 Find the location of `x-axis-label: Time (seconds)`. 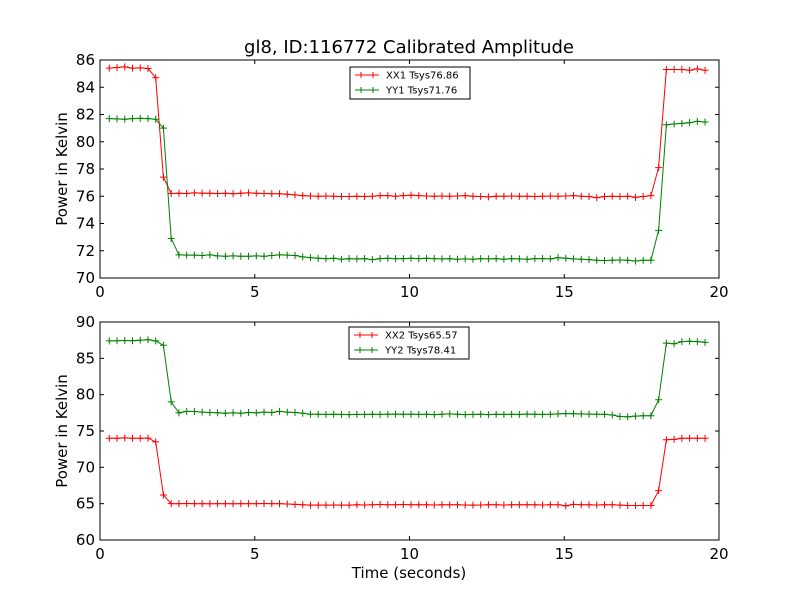

x-axis-label: Time (seconds) is located at coordinates (409, 573).